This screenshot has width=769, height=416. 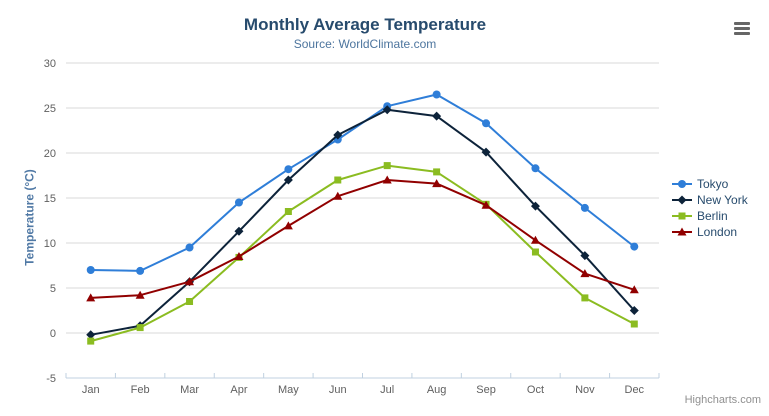 I want to click on data-point-berlin-feb, so click(x=140, y=328).